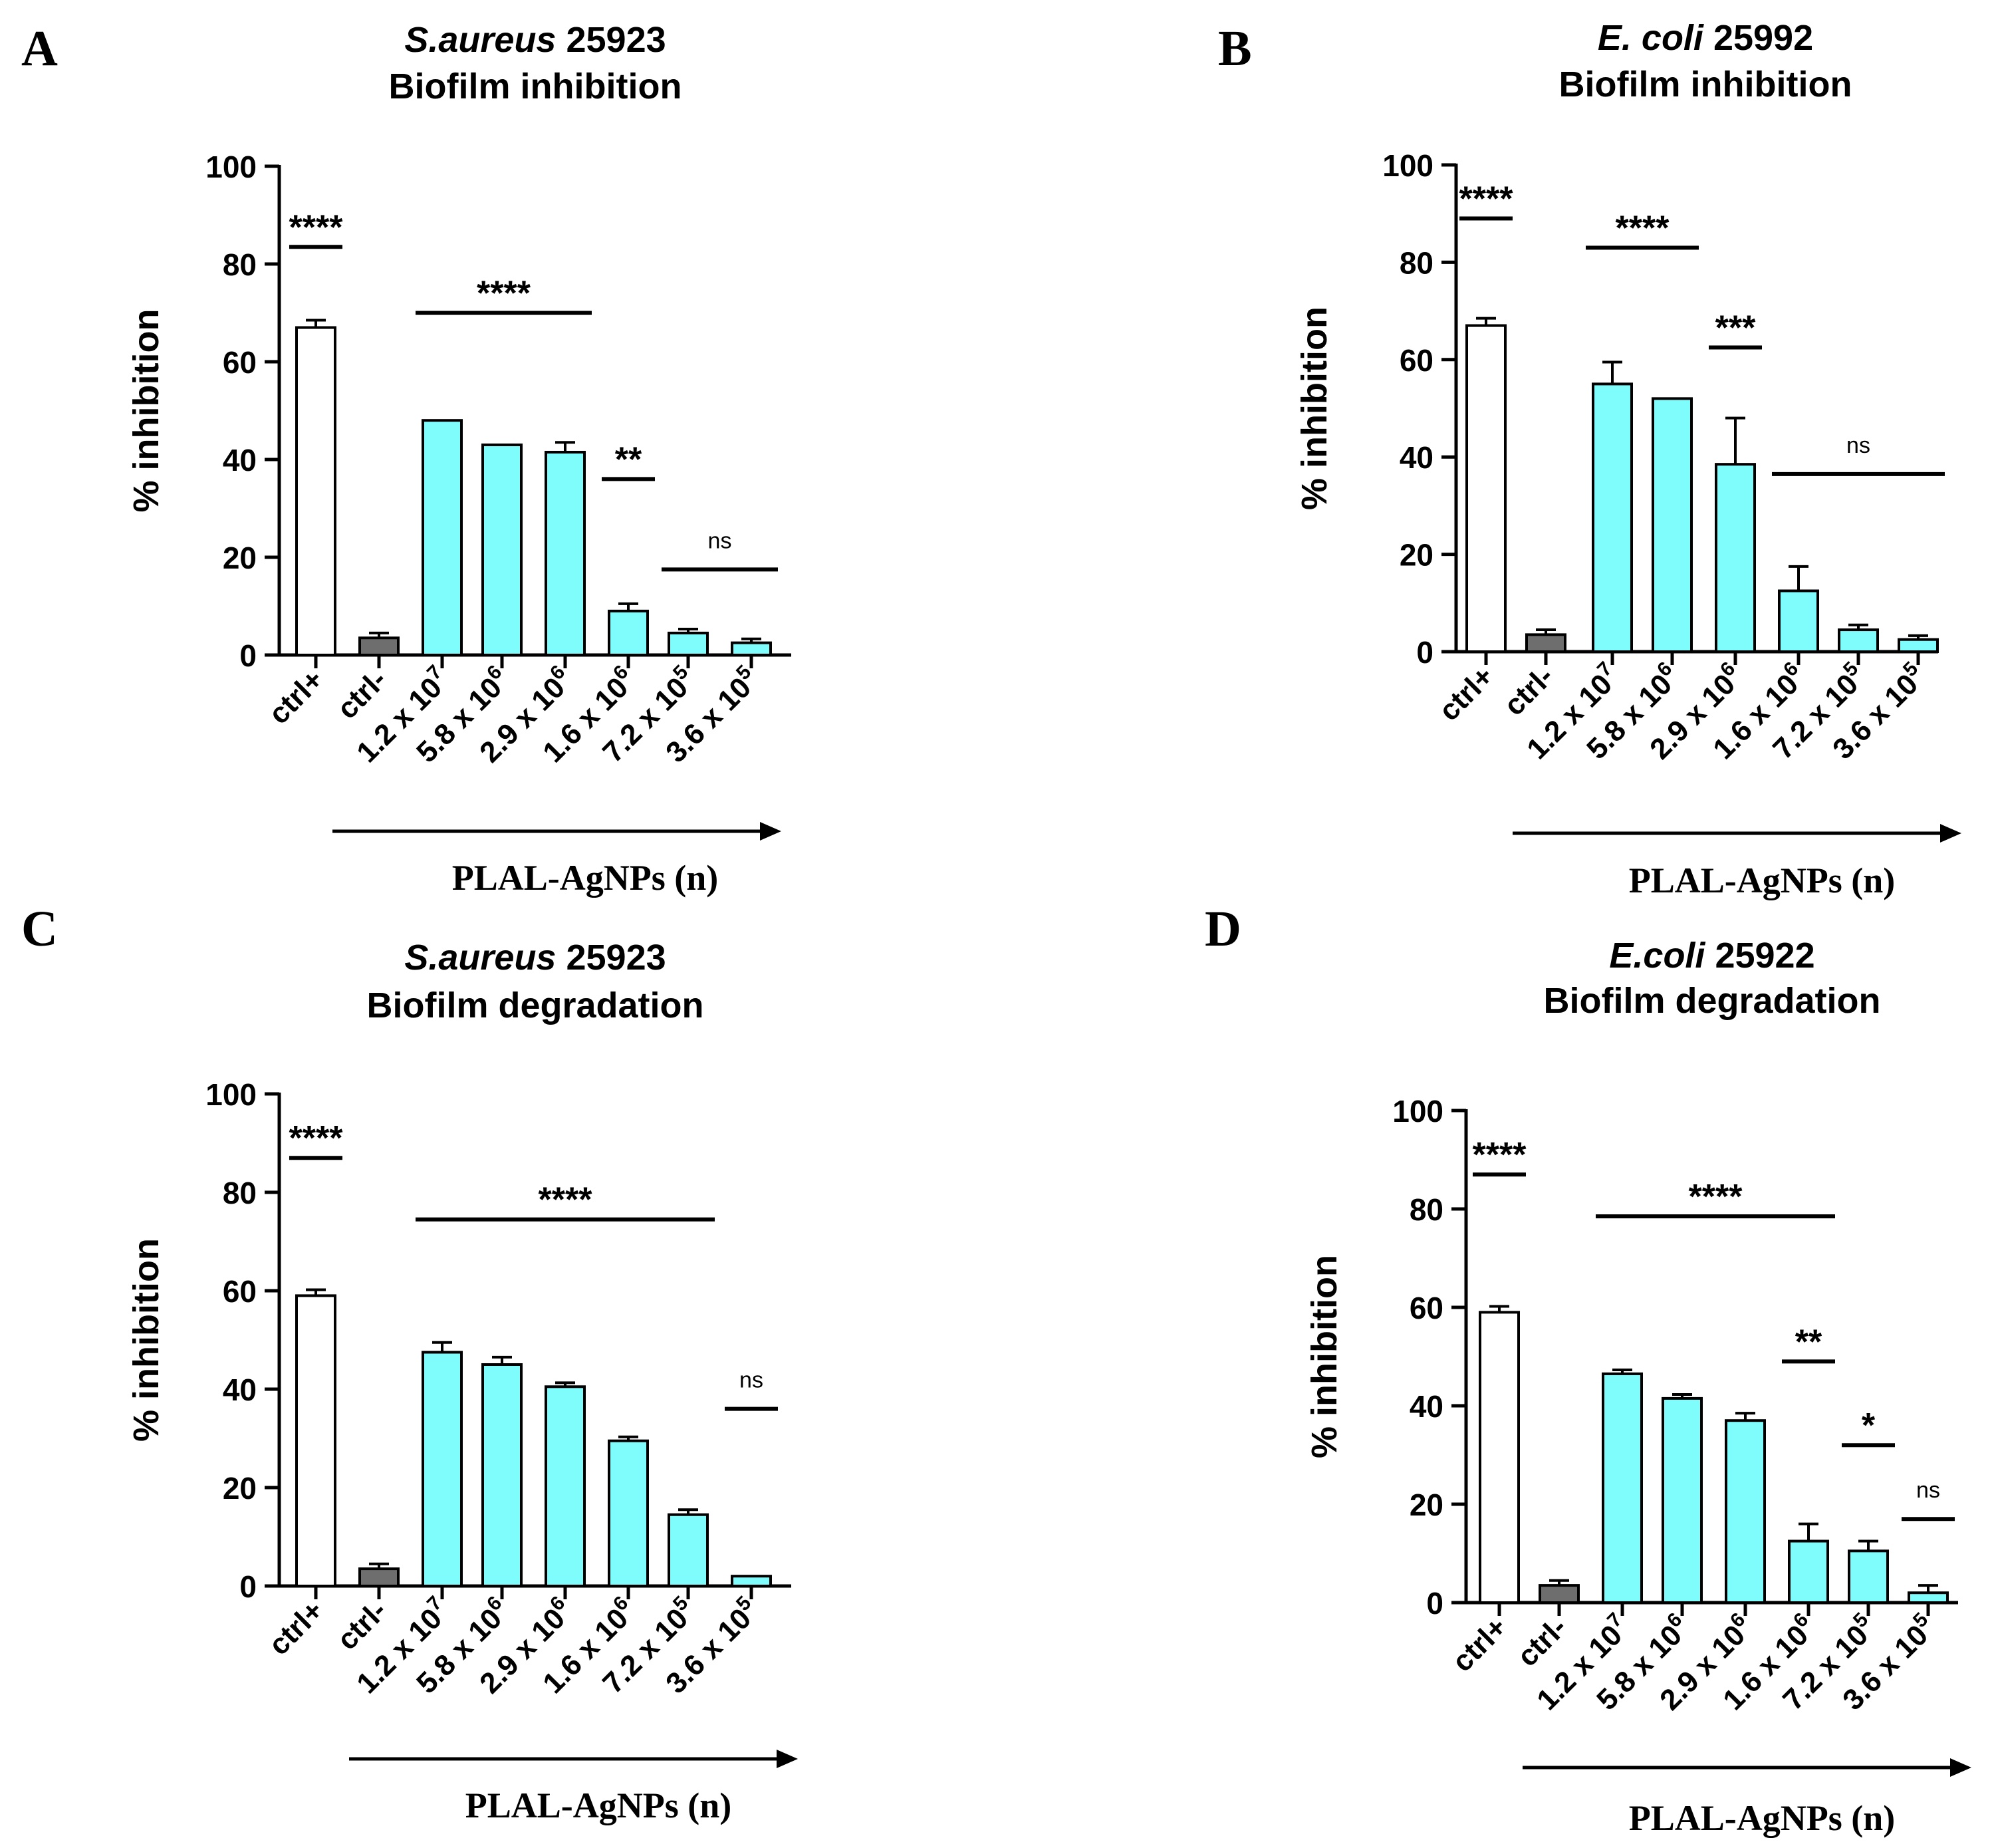 This screenshot has width=1990, height=1848. I want to click on chart-title-strain: 25922, so click(1759, 956).